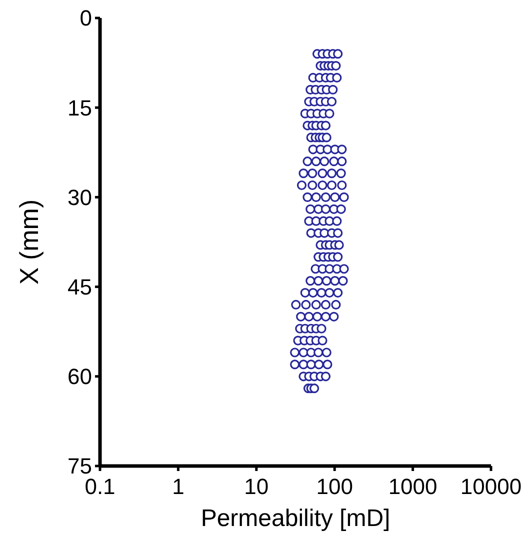 The width and height of the screenshot is (529, 548). I want to click on y-axis-title: X (mm), so click(29, 242).